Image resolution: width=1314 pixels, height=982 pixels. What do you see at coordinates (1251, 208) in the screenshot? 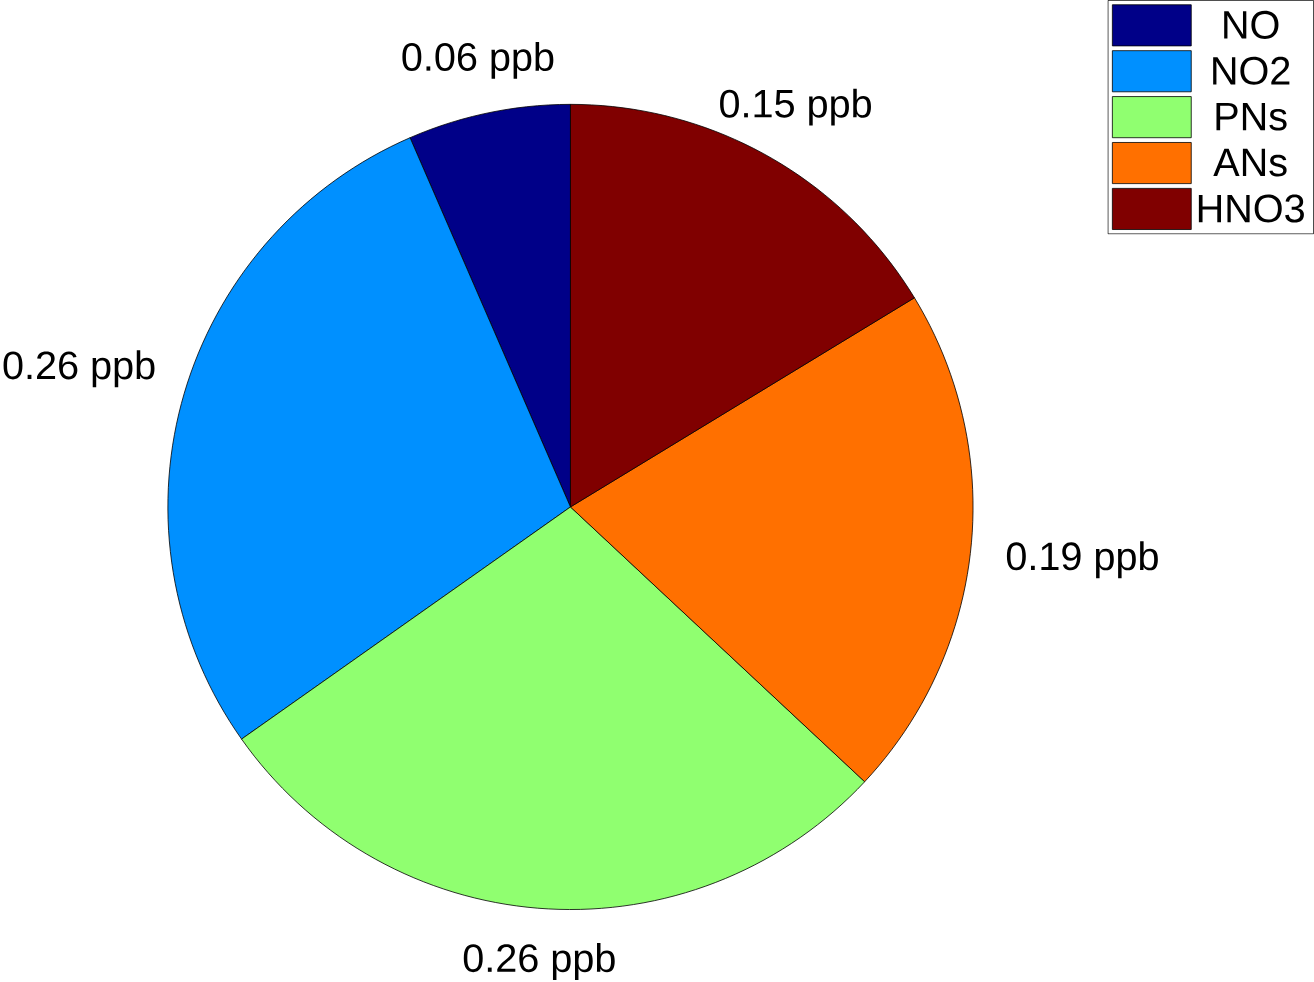
I see `legend-label: HNO3` at bounding box center [1251, 208].